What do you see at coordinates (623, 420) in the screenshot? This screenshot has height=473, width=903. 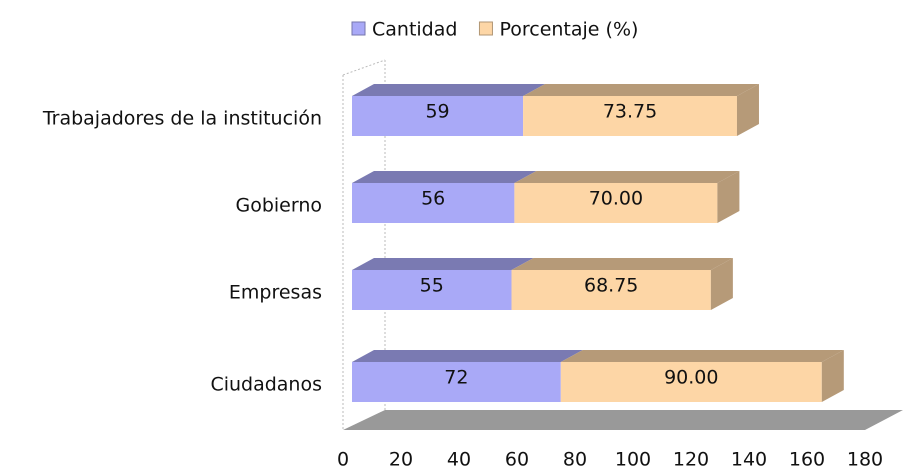 I see `floor` at bounding box center [623, 420].